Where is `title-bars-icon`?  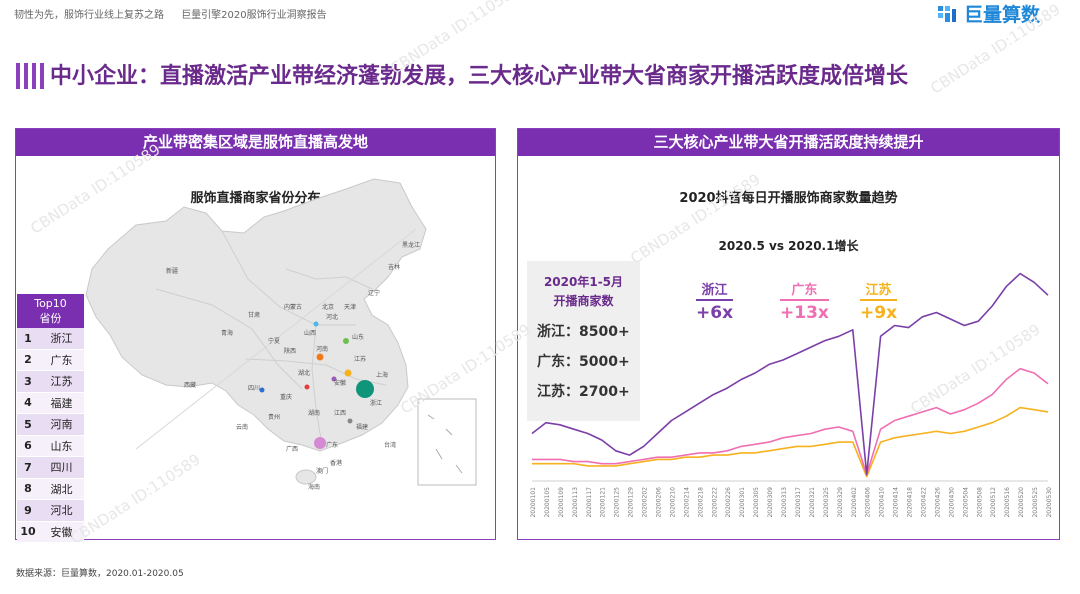
title-bars-icon is located at coordinates (30, 76).